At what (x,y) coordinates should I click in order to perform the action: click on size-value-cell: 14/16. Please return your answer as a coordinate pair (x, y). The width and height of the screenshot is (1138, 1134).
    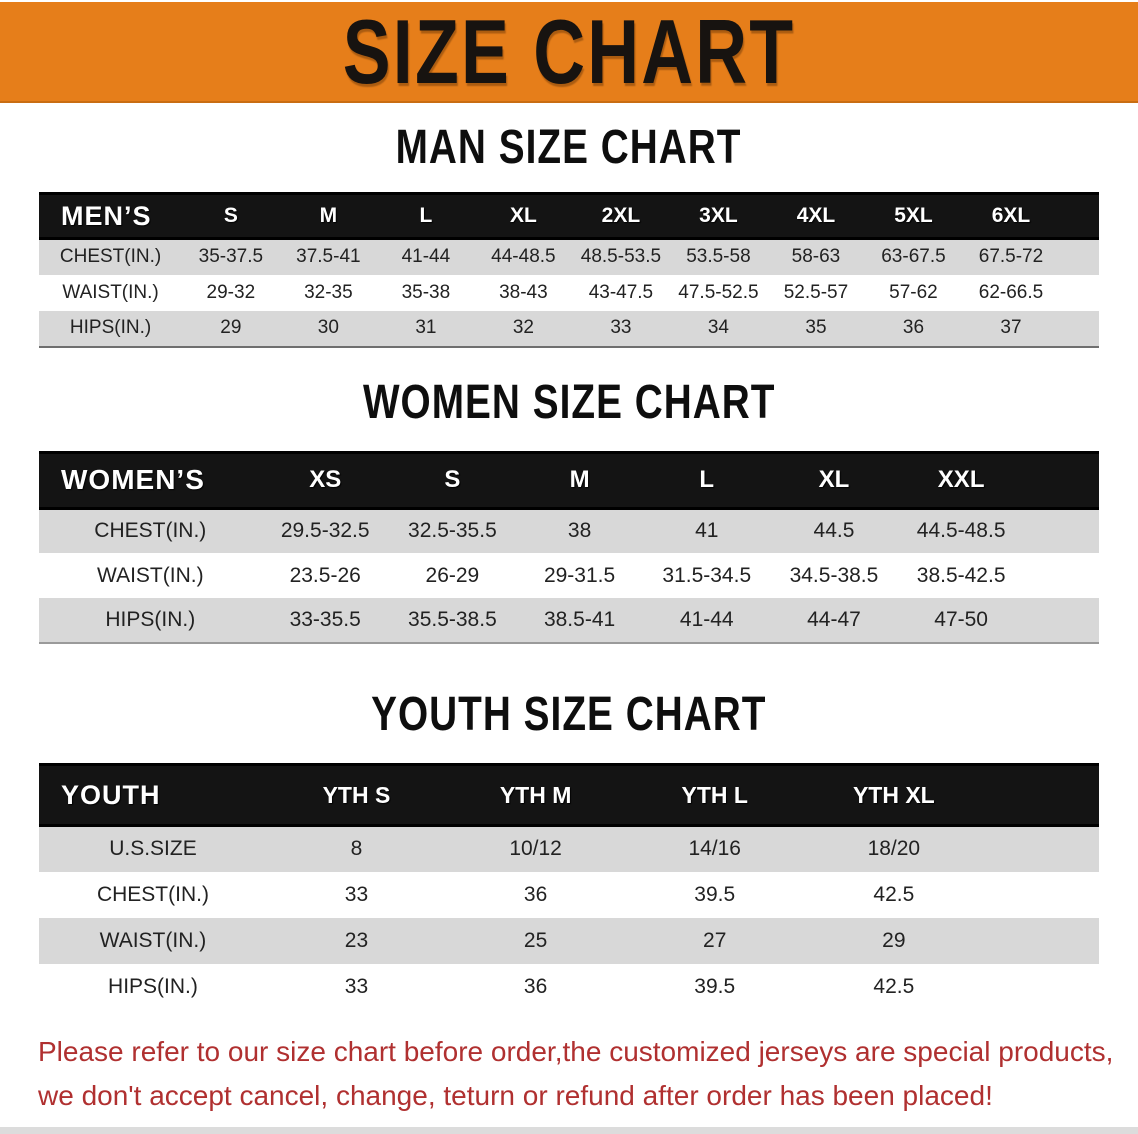
    Looking at the image, I should click on (714, 849).